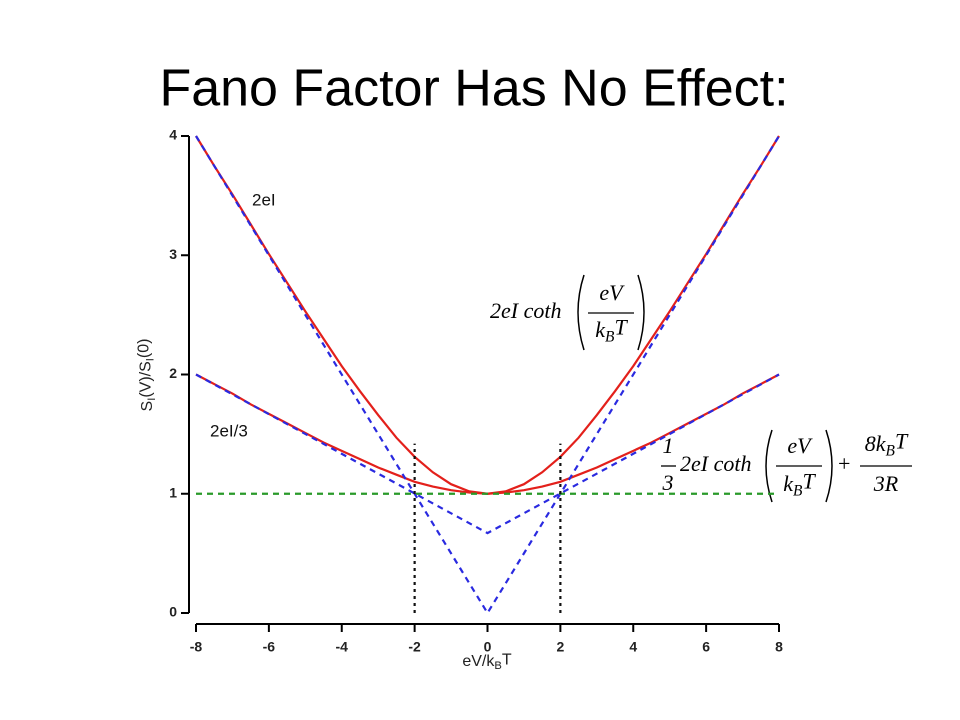 This screenshot has width=960, height=720. What do you see at coordinates (886, 483) in the screenshot?
I see `formula-text: 3R` at bounding box center [886, 483].